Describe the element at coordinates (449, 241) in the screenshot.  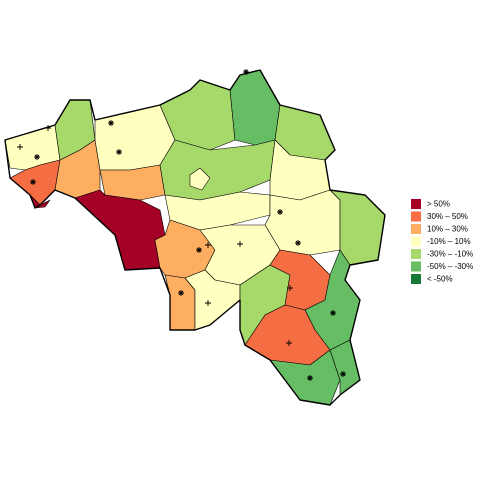
I see `legend-label: -10% – 10%` at that location.